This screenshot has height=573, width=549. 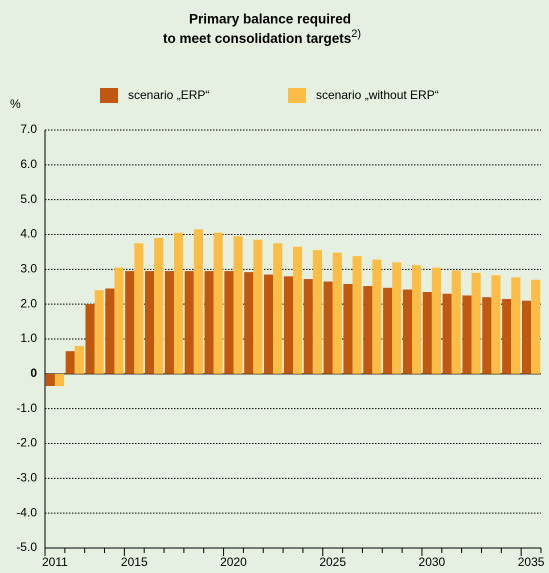 What do you see at coordinates (26, 547) in the screenshot?
I see `y-tick-label: -5.0` at bounding box center [26, 547].